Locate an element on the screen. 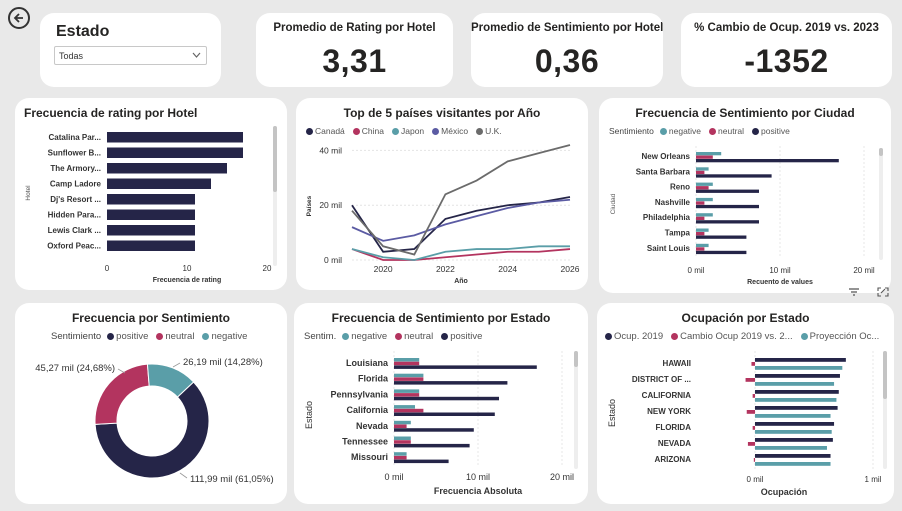 The image size is (902, 511). chart-title: Frecuencia por Sentimiento is located at coordinates (151, 318).